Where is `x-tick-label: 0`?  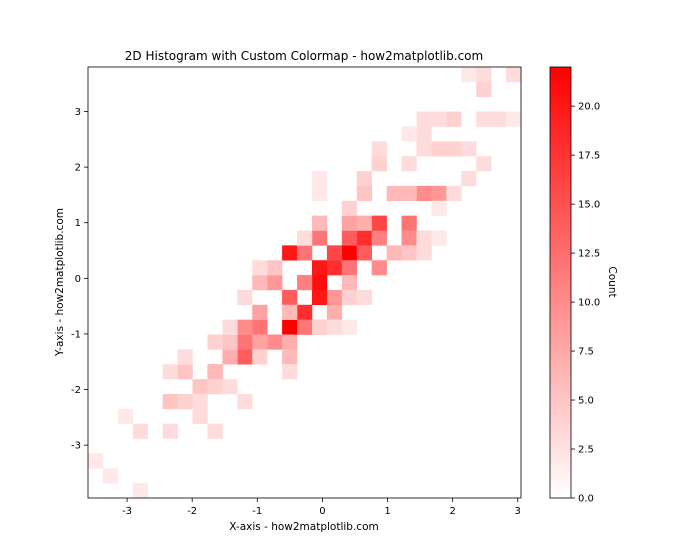
x-tick-label: 0 is located at coordinates (322, 511).